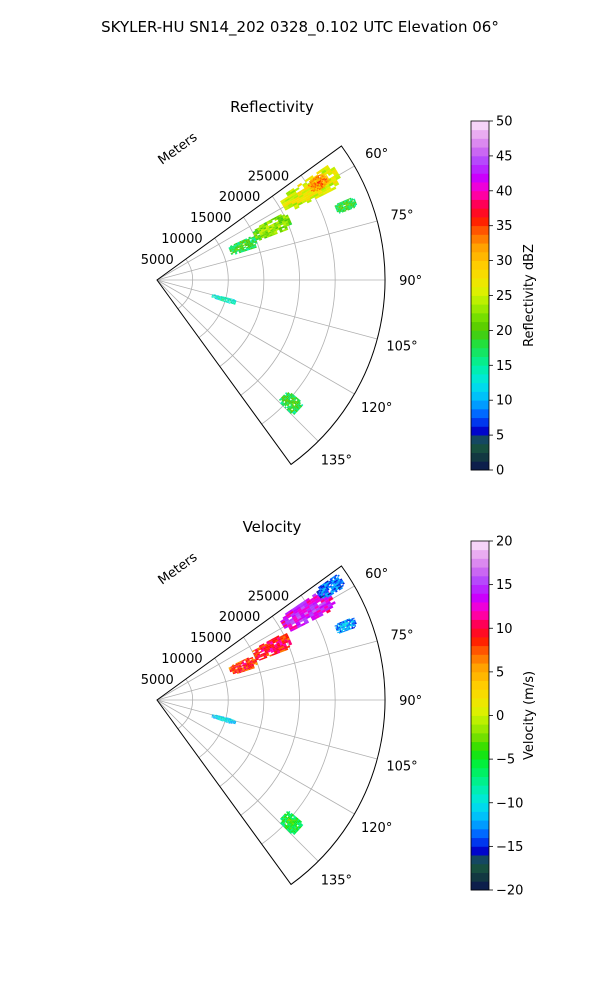 The image size is (600, 1000). I want to click on sector-outline, so click(271, 725).